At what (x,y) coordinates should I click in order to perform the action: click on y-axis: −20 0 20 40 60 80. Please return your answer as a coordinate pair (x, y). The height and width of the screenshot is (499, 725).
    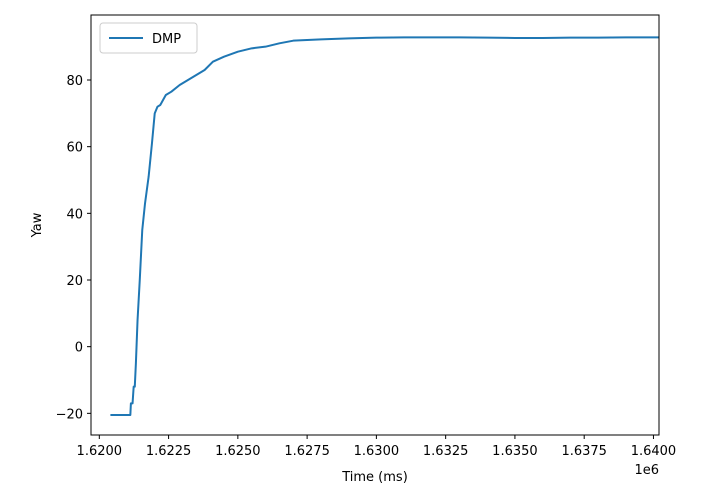
    Looking at the image, I should click on (73, 248).